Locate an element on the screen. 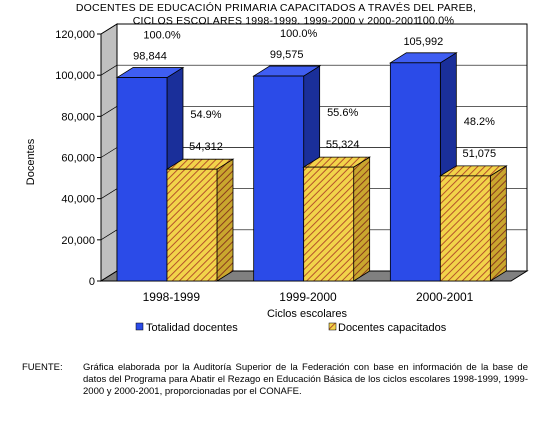 This screenshot has height=423, width=552. bar-totalidad-2000-2001 is located at coordinates (423, 167).